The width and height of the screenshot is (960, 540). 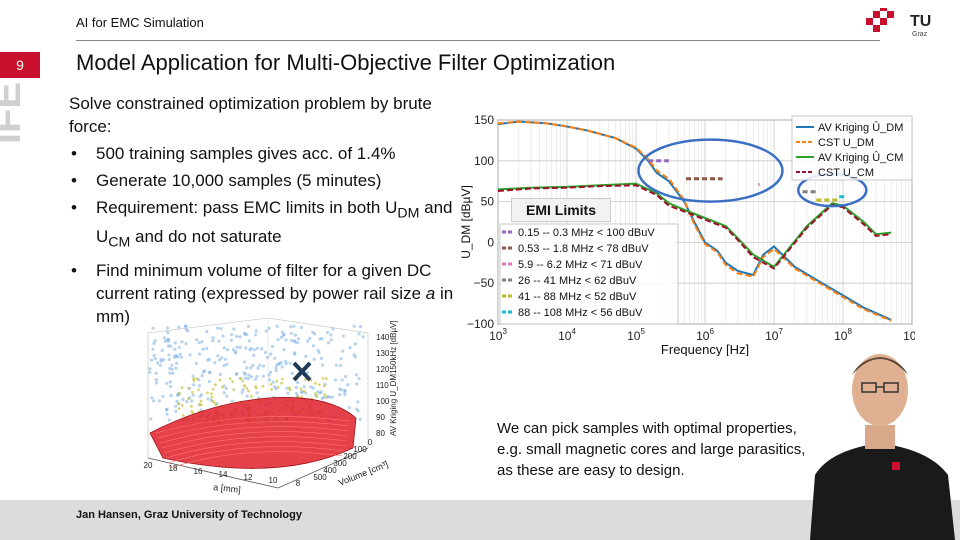 What do you see at coordinates (577, 297) in the screenshot?
I see `limits-legend-label: 41 -- 88 MHz < 52 dBuV` at bounding box center [577, 297].